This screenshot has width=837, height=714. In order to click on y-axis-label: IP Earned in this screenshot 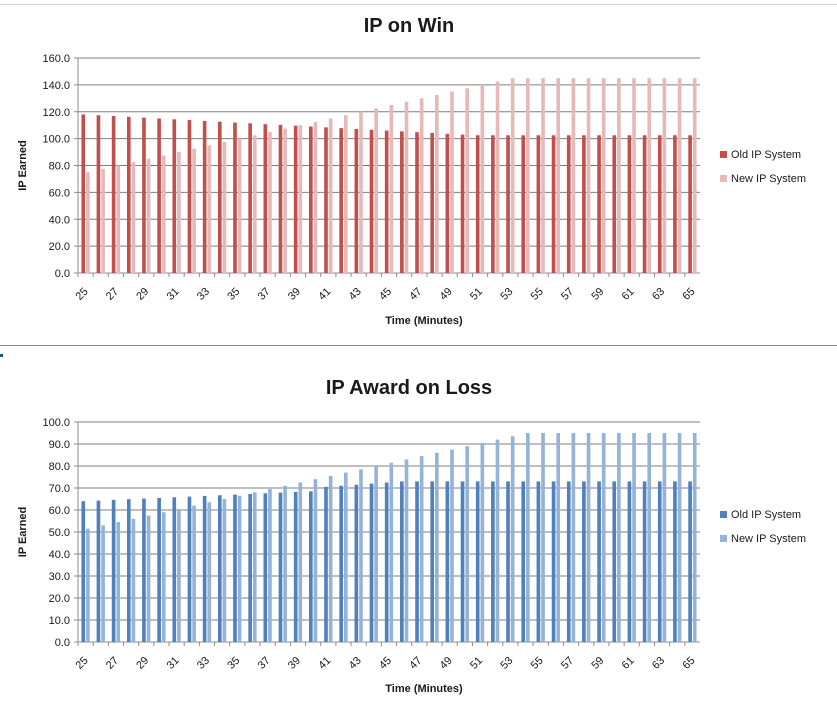, I will do `click(23, 165)`.